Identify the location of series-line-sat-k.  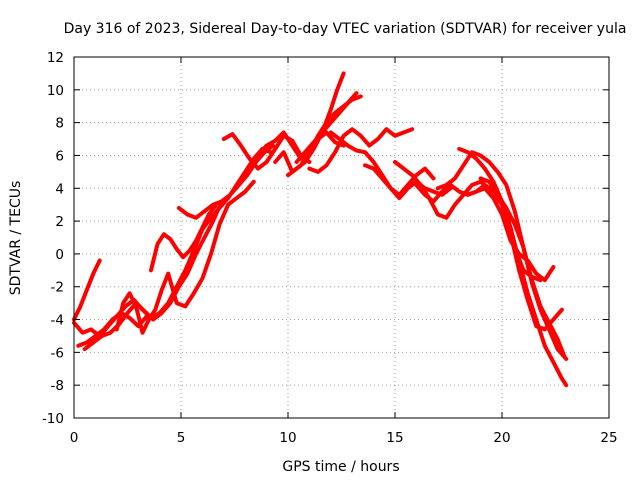
(316, 124).